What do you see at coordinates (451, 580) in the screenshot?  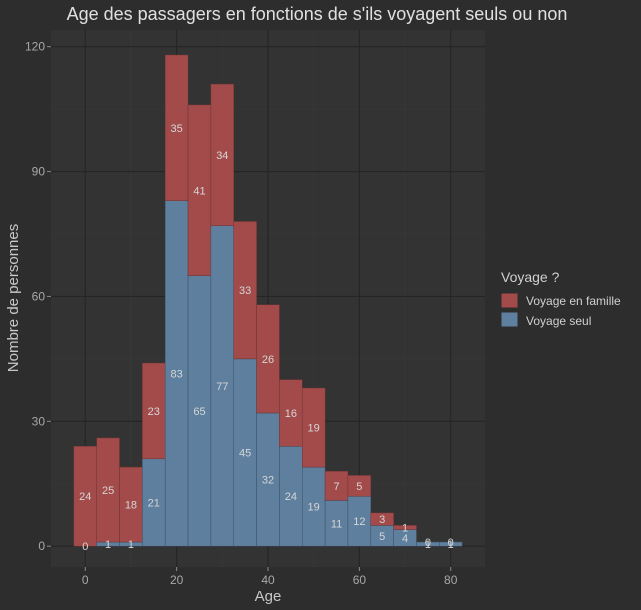 I see `x-tick-label: 80` at bounding box center [451, 580].